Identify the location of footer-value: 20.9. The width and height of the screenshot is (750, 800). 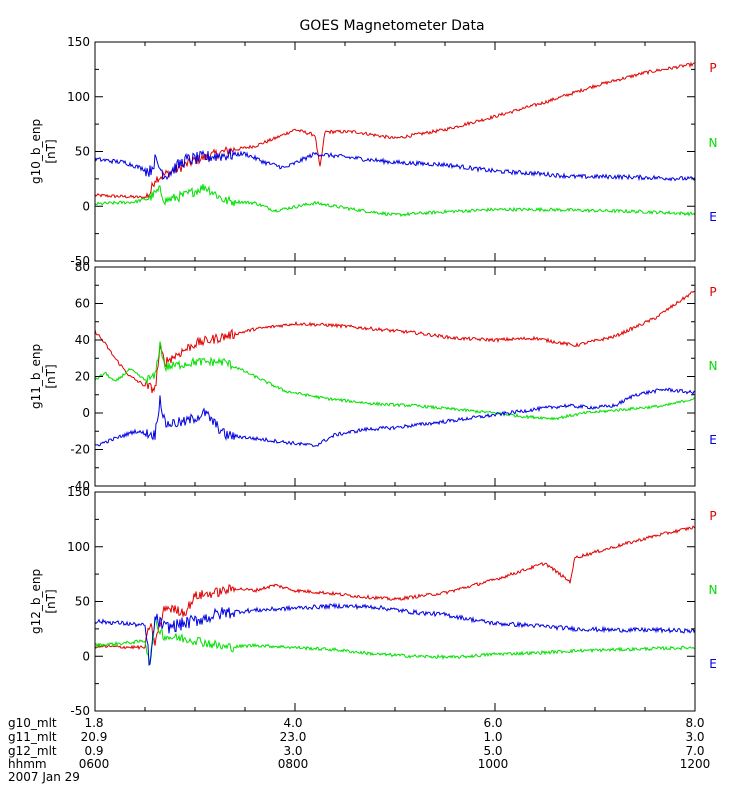
(94, 737).